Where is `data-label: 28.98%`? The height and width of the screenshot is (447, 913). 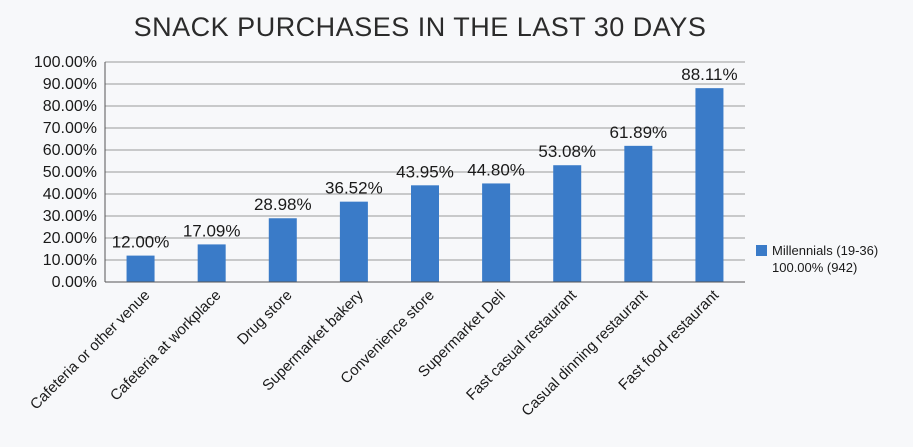
data-label: 28.98% is located at coordinates (283, 204).